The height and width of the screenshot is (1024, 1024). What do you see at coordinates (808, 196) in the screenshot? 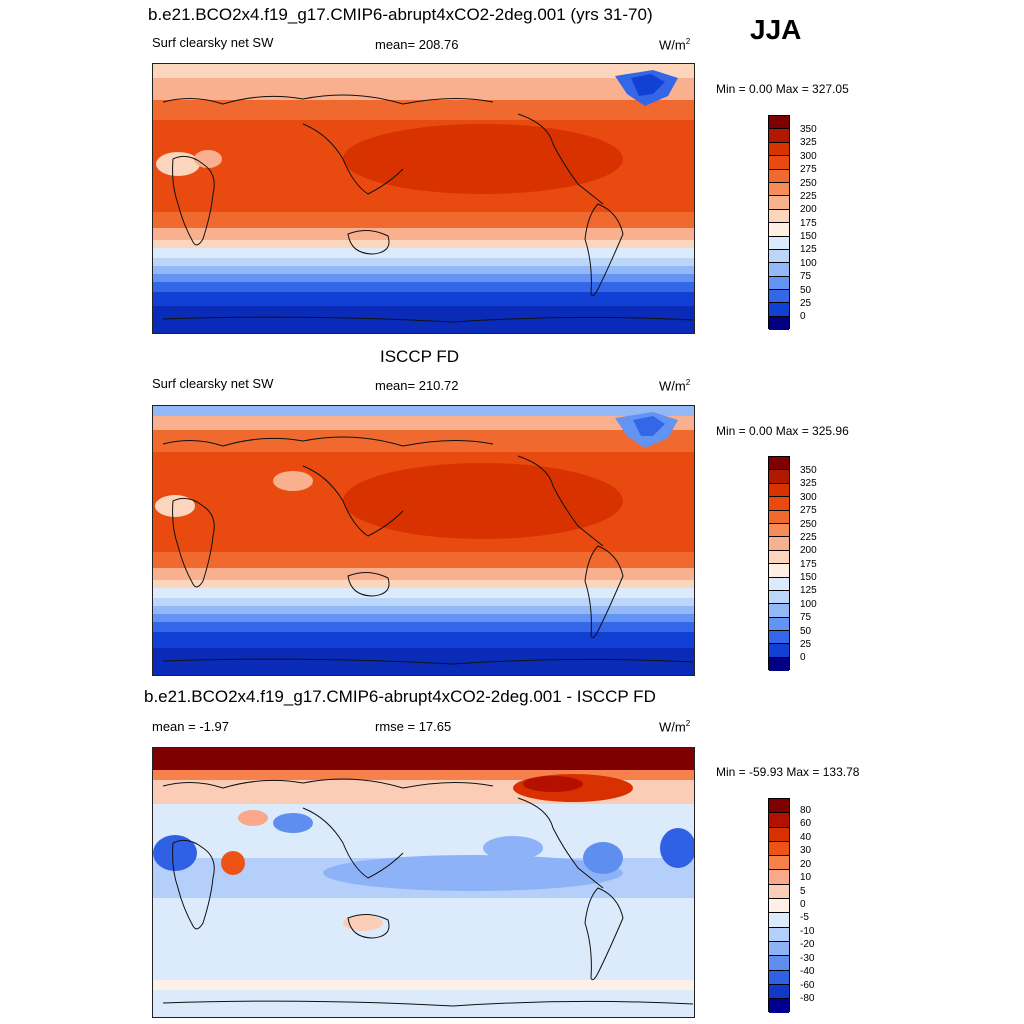
I see `panel1-cbar-label: 225` at bounding box center [808, 196].